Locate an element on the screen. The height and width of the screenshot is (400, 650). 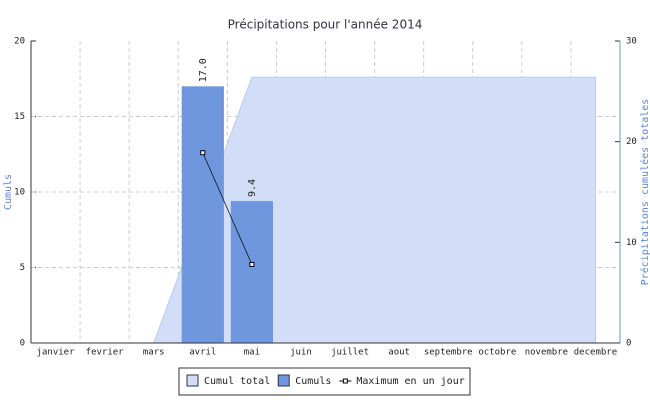
y2-tick-label: 20 is located at coordinates (631, 142).